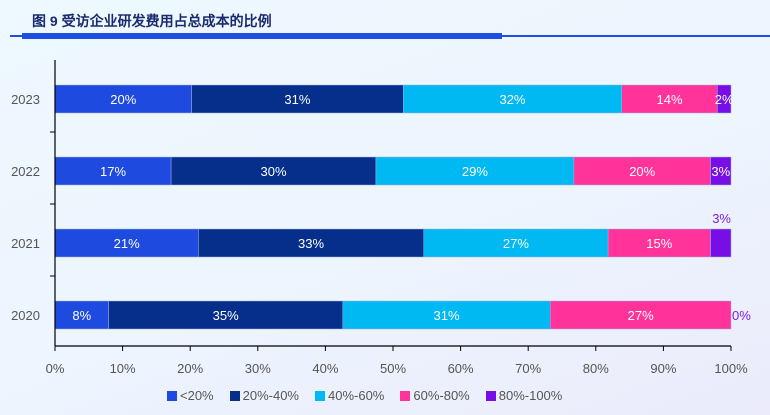  Describe the element at coordinates (663, 368) in the screenshot. I see `x-tick-label: 90%` at that location.